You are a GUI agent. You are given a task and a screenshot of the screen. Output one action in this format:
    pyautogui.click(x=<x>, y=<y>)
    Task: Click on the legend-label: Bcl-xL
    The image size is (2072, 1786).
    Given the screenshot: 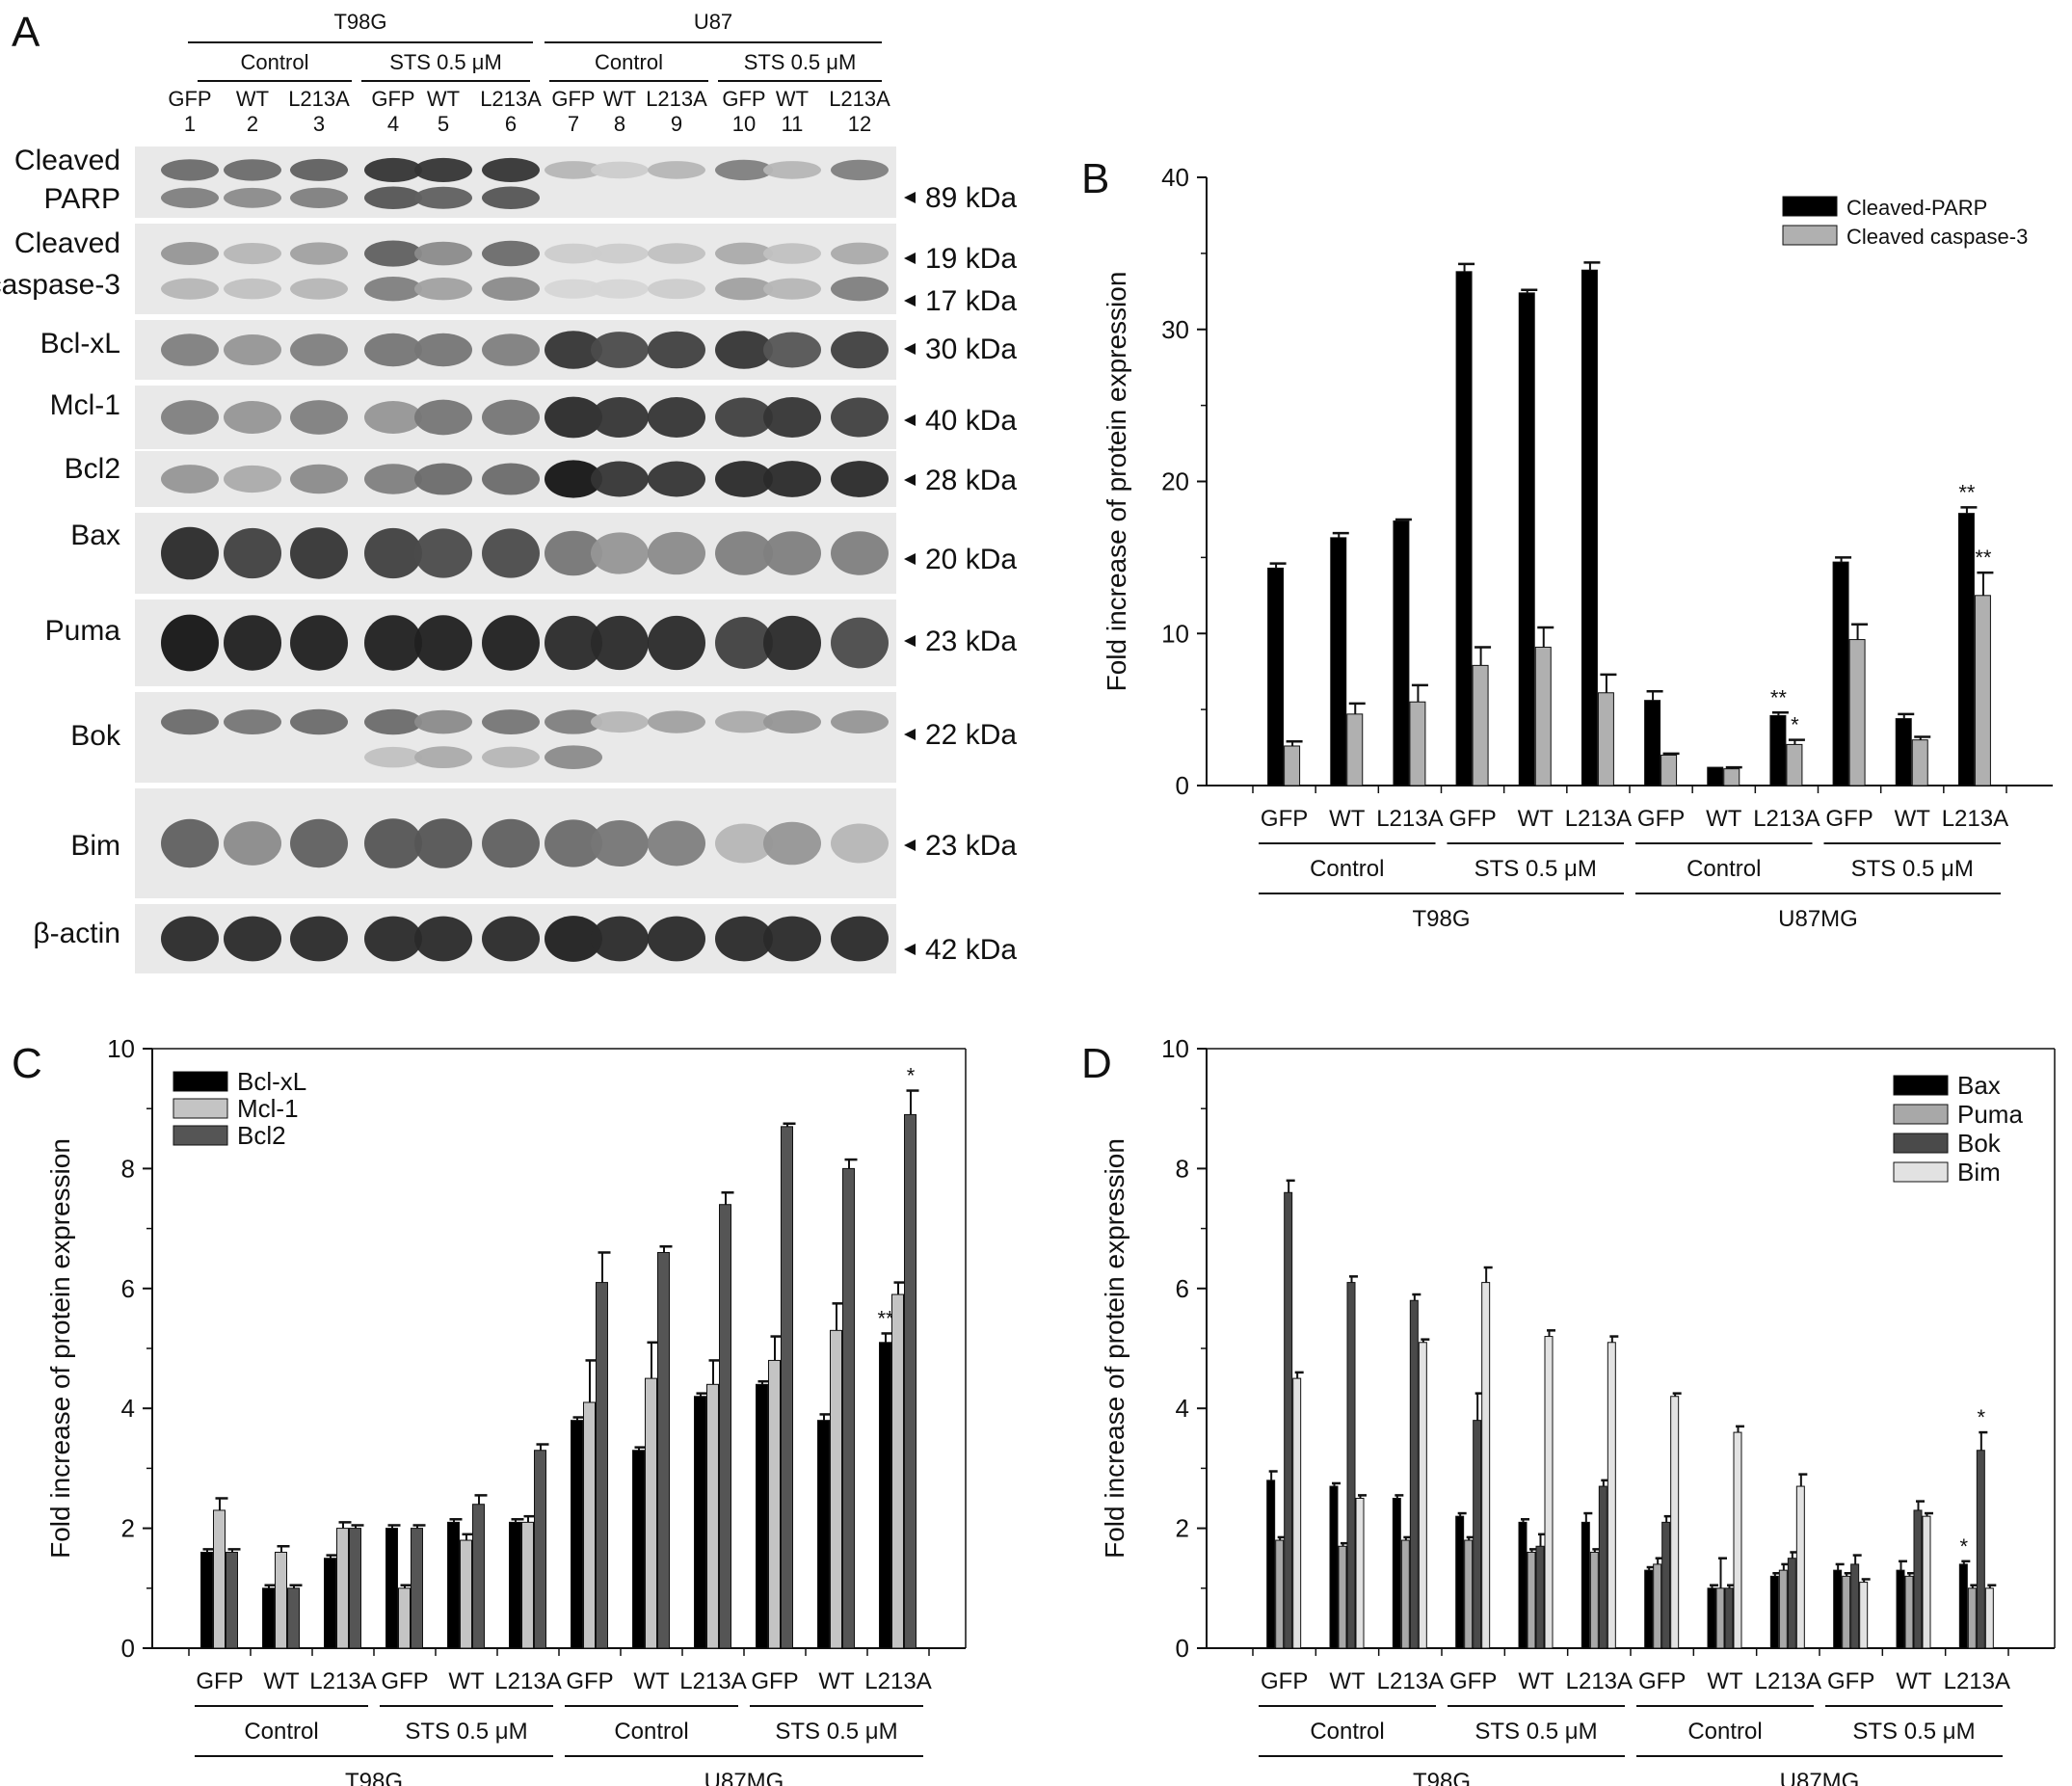 What is the action you would take?
    pyautogui.click(x=271, y=1081)
    